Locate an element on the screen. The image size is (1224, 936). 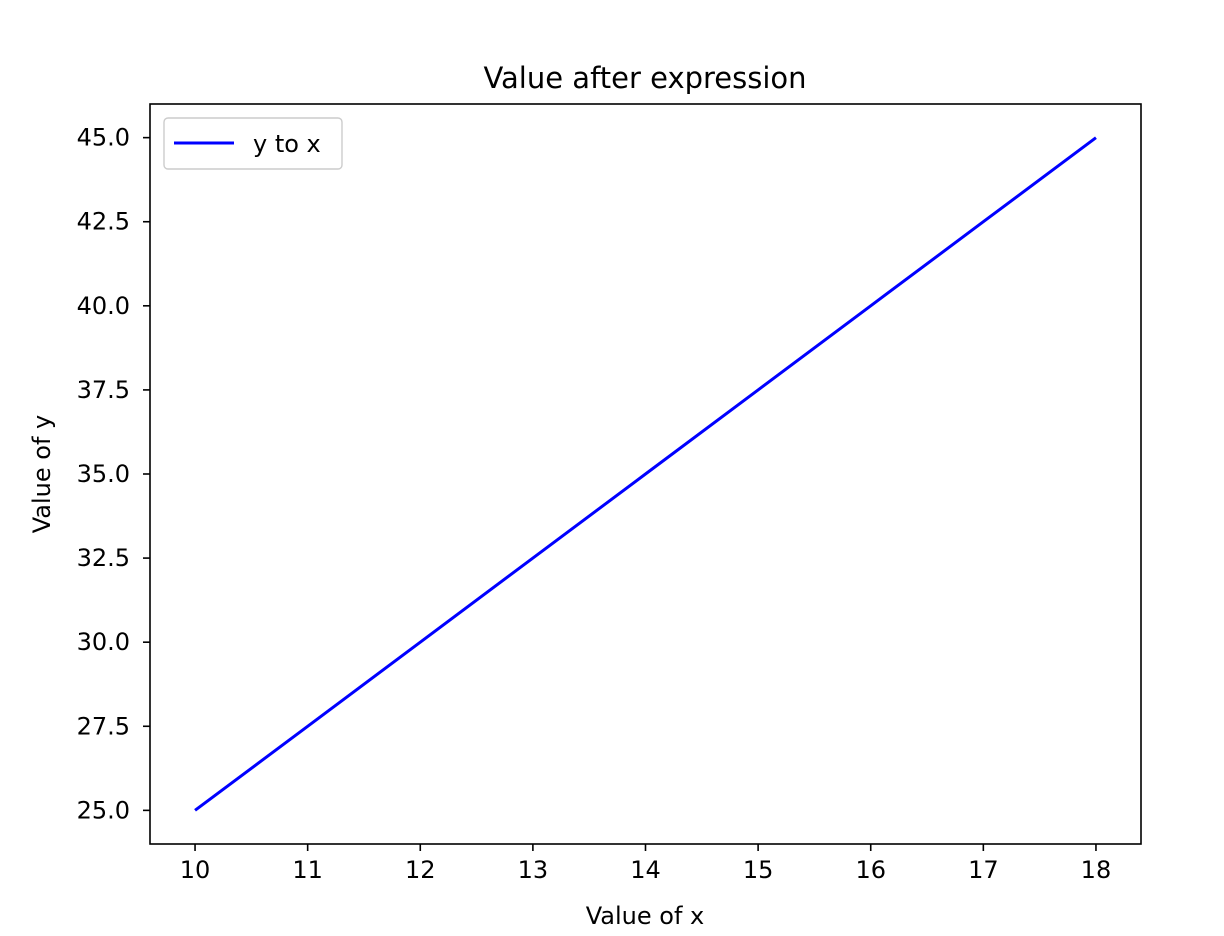
y-tick-label: 30.0 is located at coordinates (103, 642).